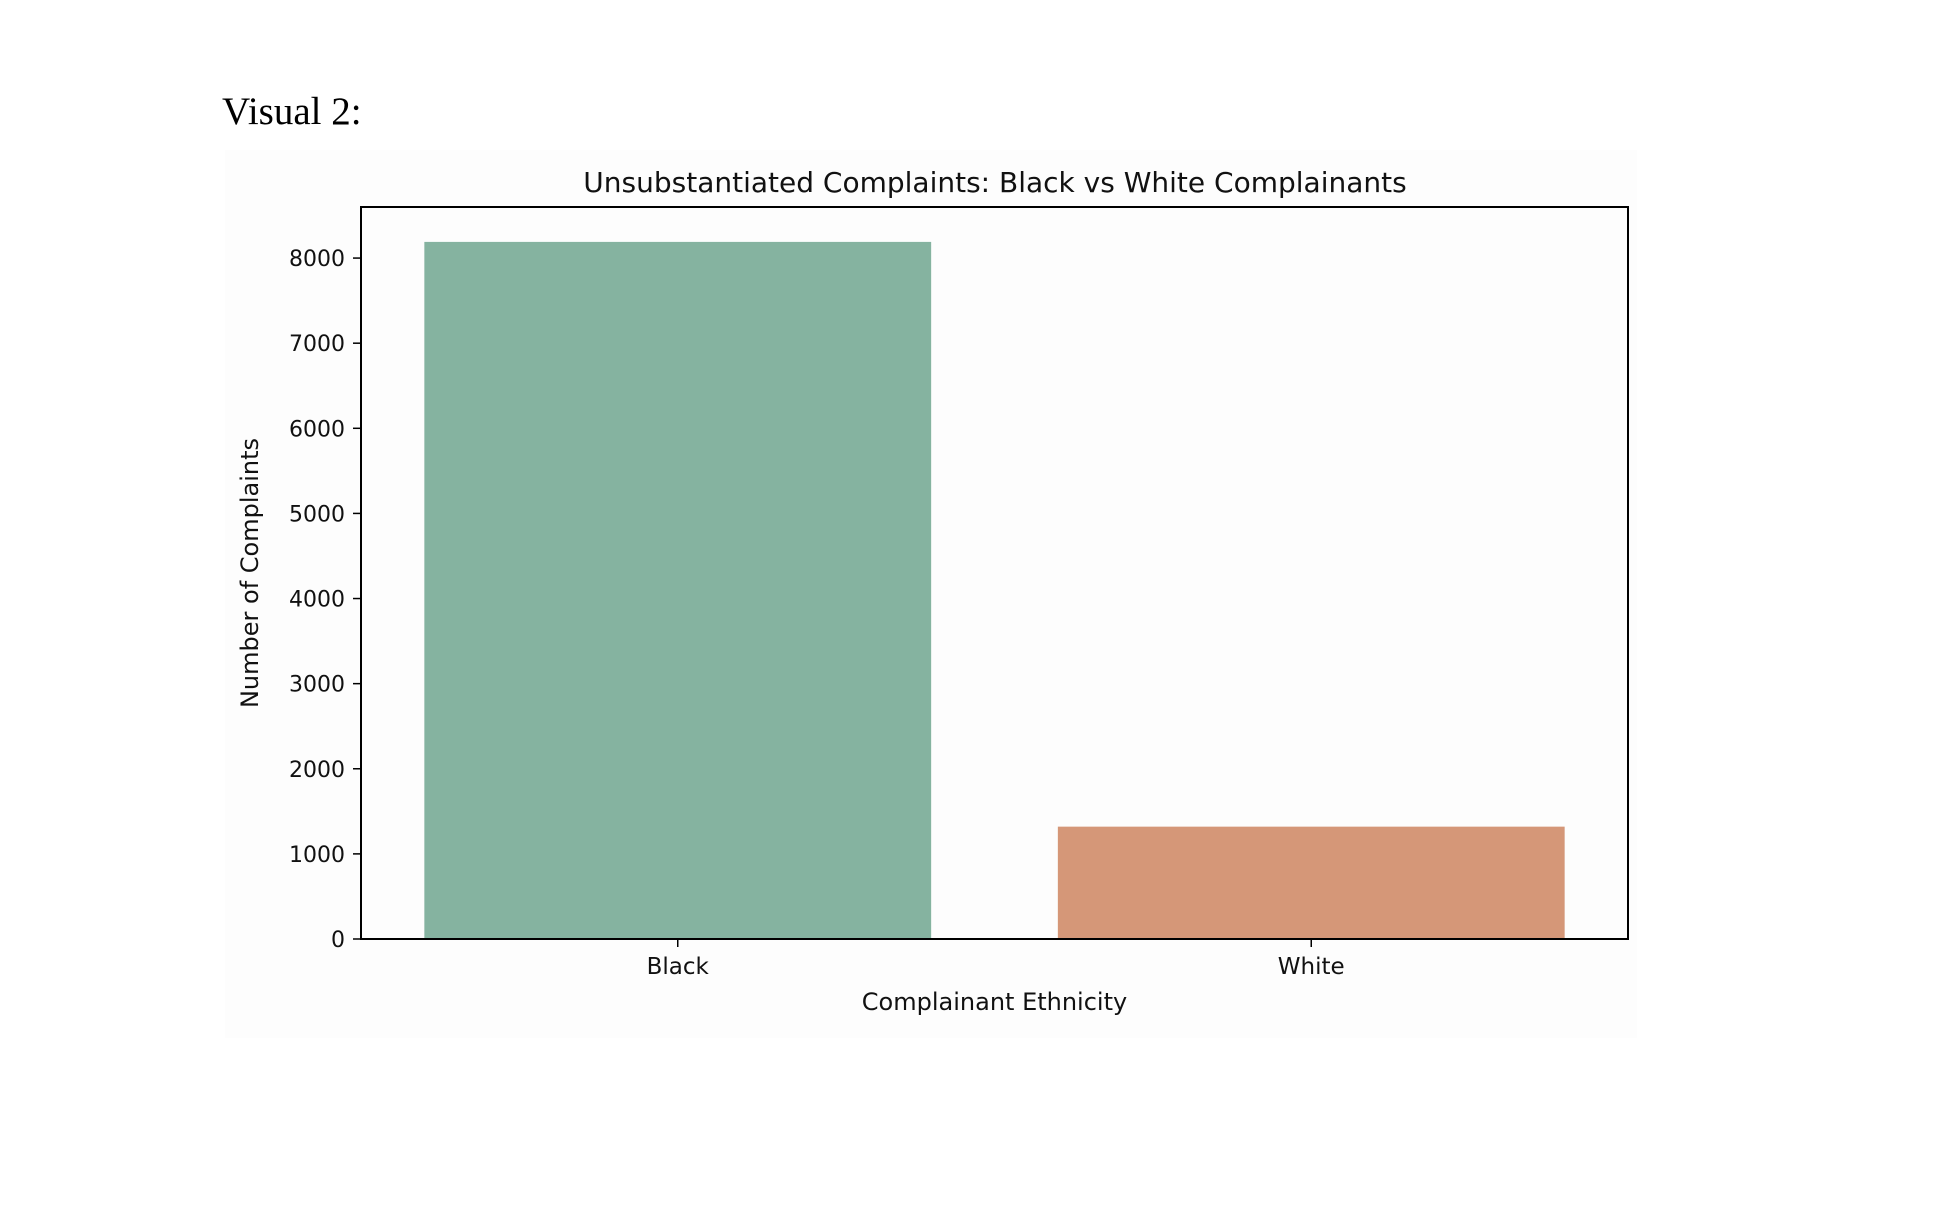 The image size is (1960, 1215). I want to click on bar-black, so click(678, 590).